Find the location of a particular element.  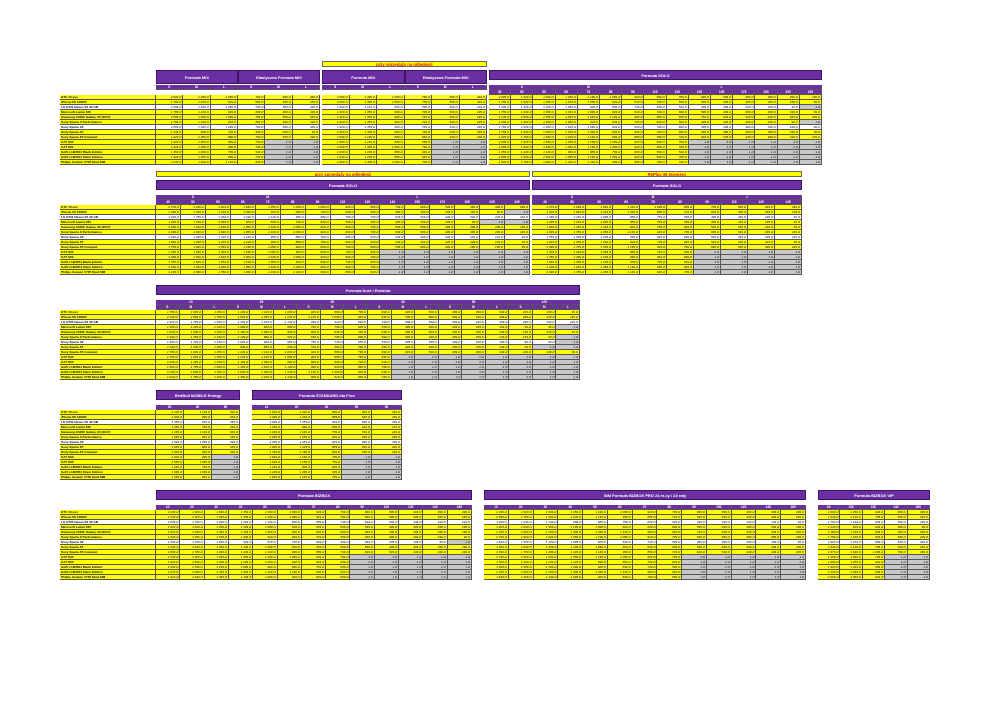

device-name: Sony Xperia X Performance is located at coordinates (108, 122).